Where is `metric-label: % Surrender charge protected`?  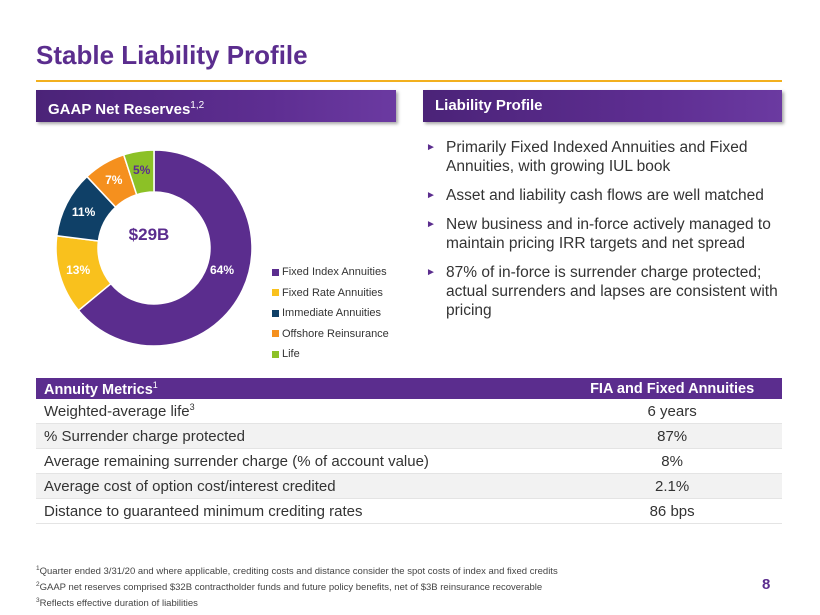
metric-label: % Surrender charge protected is located at coordinates (299, 436).